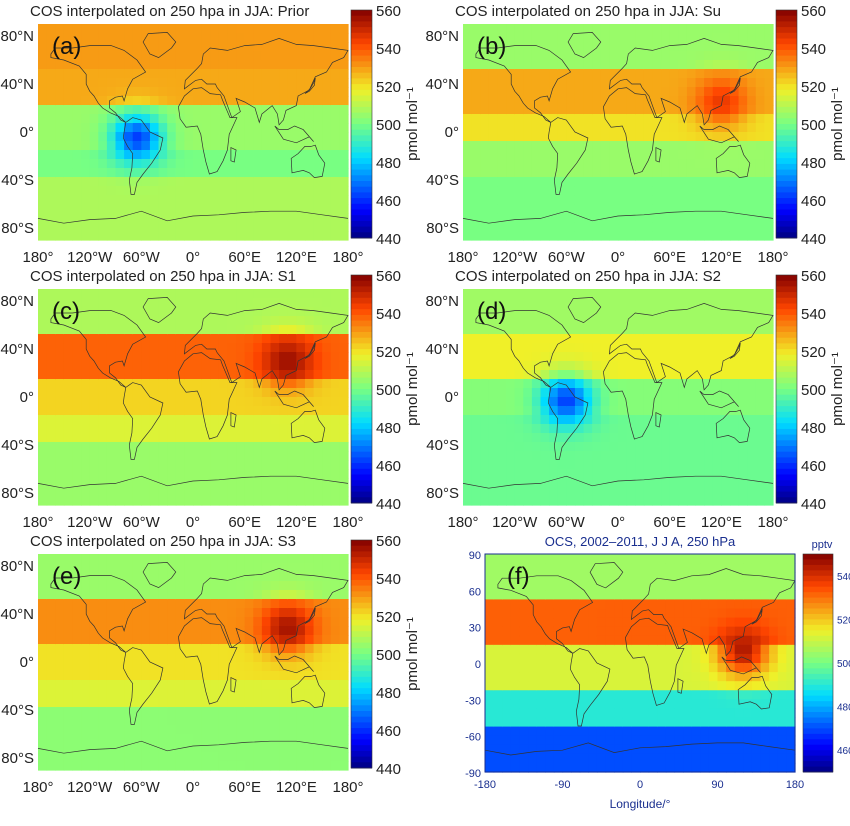 Image resolution: width=850 pixels, height=826 pixels. Describe the element at coordinates (388, 49) in the screenshot. I see `colorbar-tick-label: 540` at that location.